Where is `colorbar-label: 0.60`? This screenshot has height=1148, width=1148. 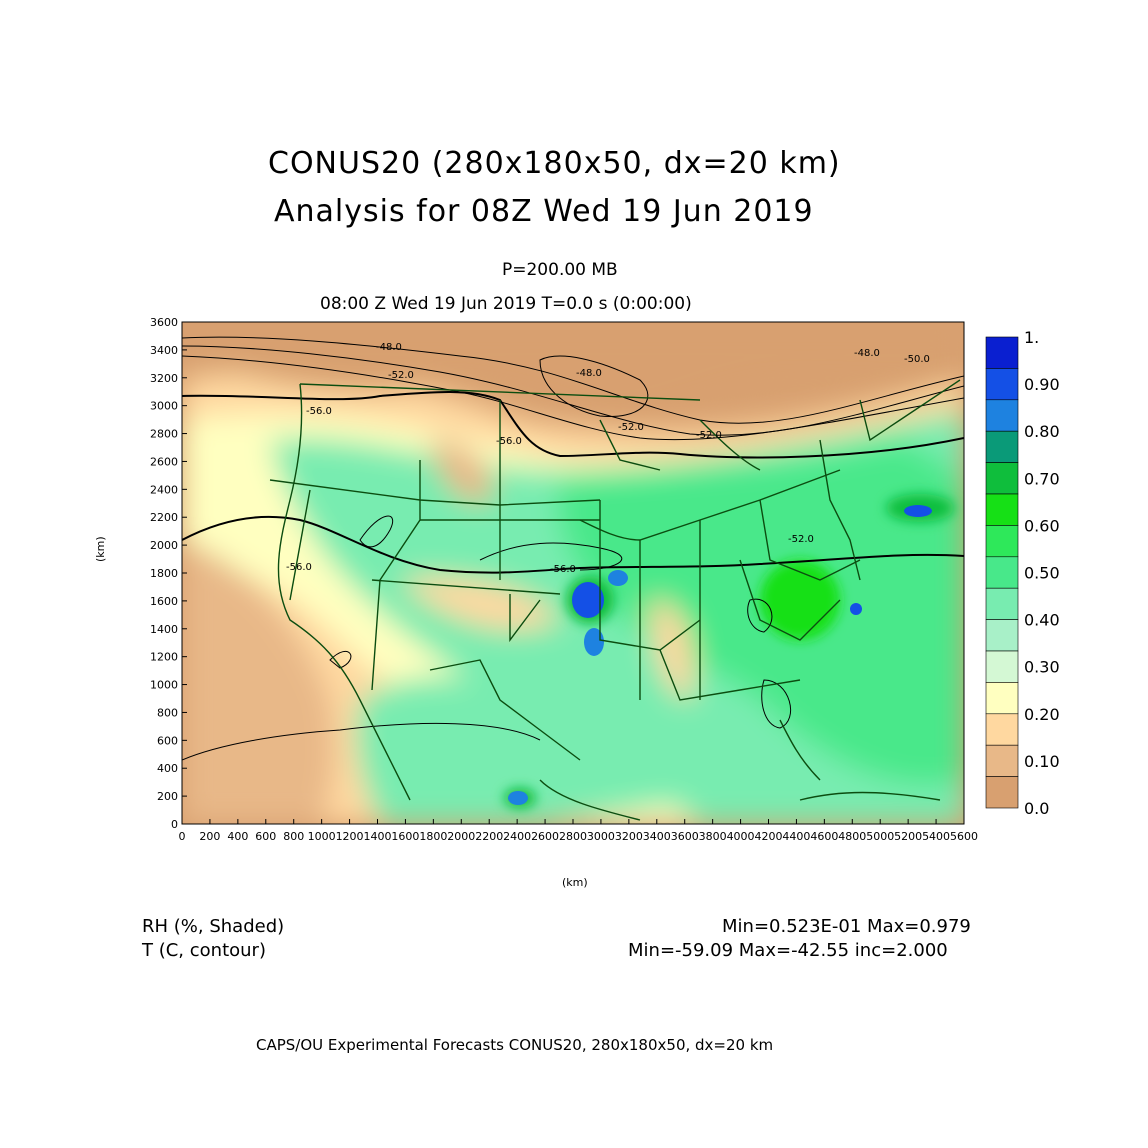 colorbar-label: 0.60 is located at coordinates (1042, 525).